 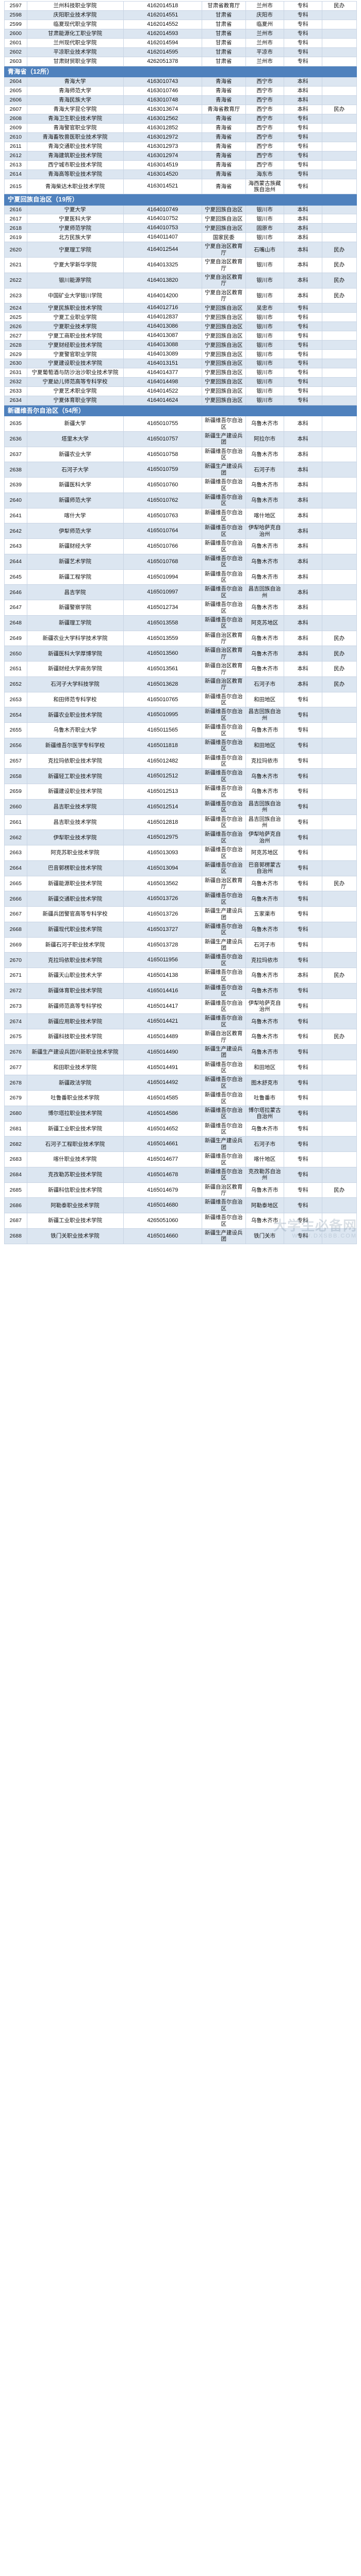 I want to click on table-row: 2639 新疆医科大学 4165010760 新疆维吾尔自治区 乌鲁木齐市 本科, so click(x=180, y=485).